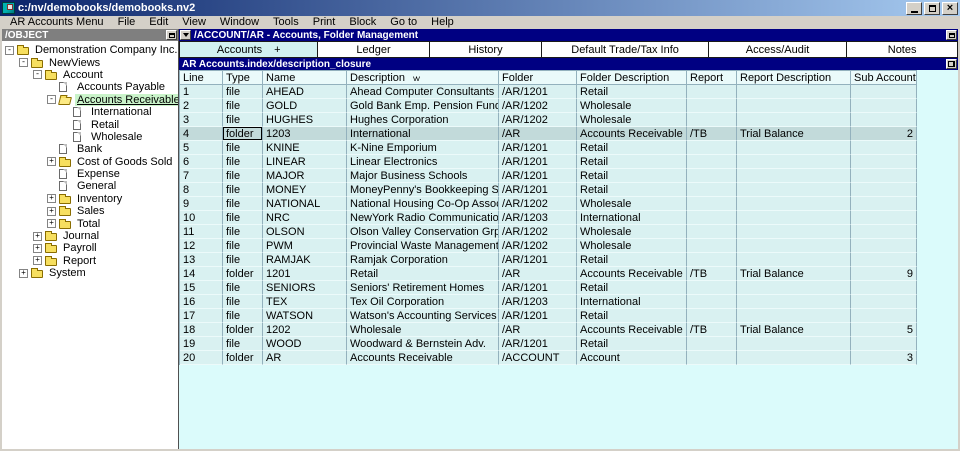 This screenshot has width=960, height=451. Describe the element at coordinates (90, 261) in the screenshot. I see `tree-item: + Report` at that location.